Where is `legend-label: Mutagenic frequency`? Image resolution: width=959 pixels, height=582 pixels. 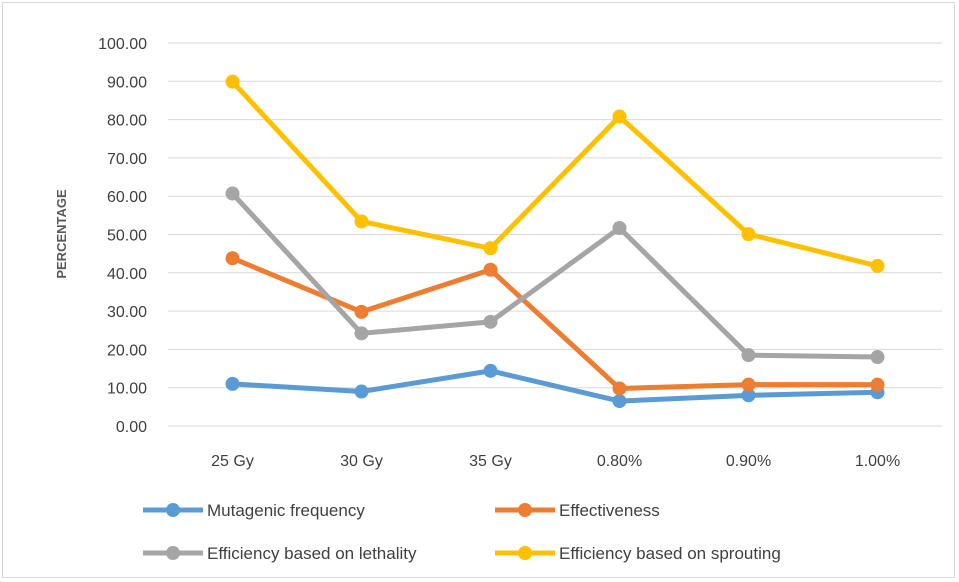 legend-label: Mutagenic frequency is located at coordinates (286, 510).